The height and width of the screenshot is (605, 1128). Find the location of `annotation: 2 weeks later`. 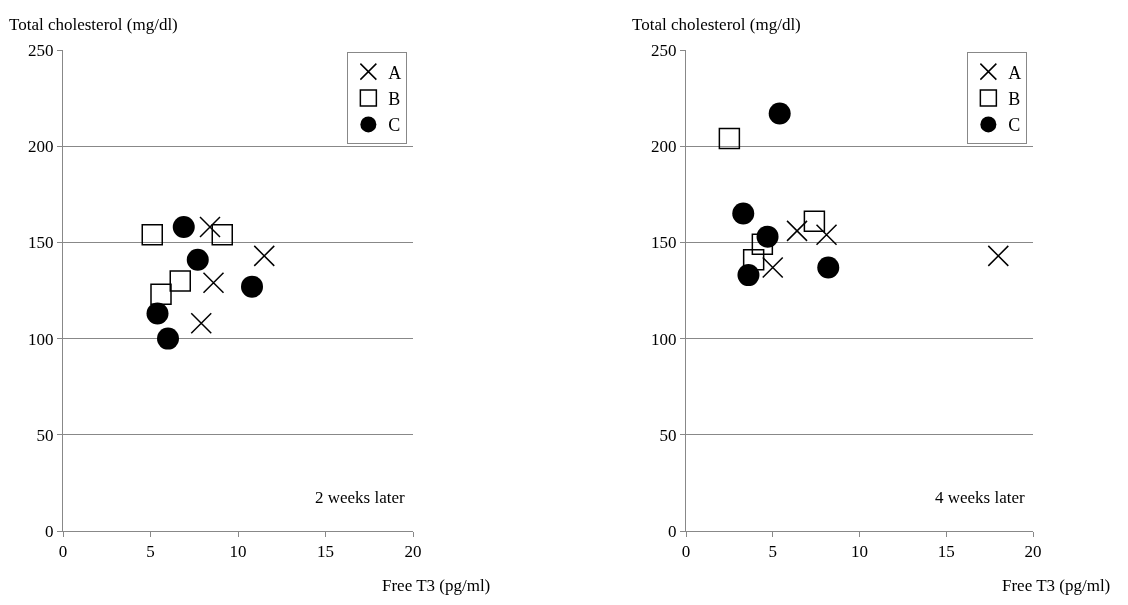

annotation: 2 weeks later is located at coordinates (360, 497).